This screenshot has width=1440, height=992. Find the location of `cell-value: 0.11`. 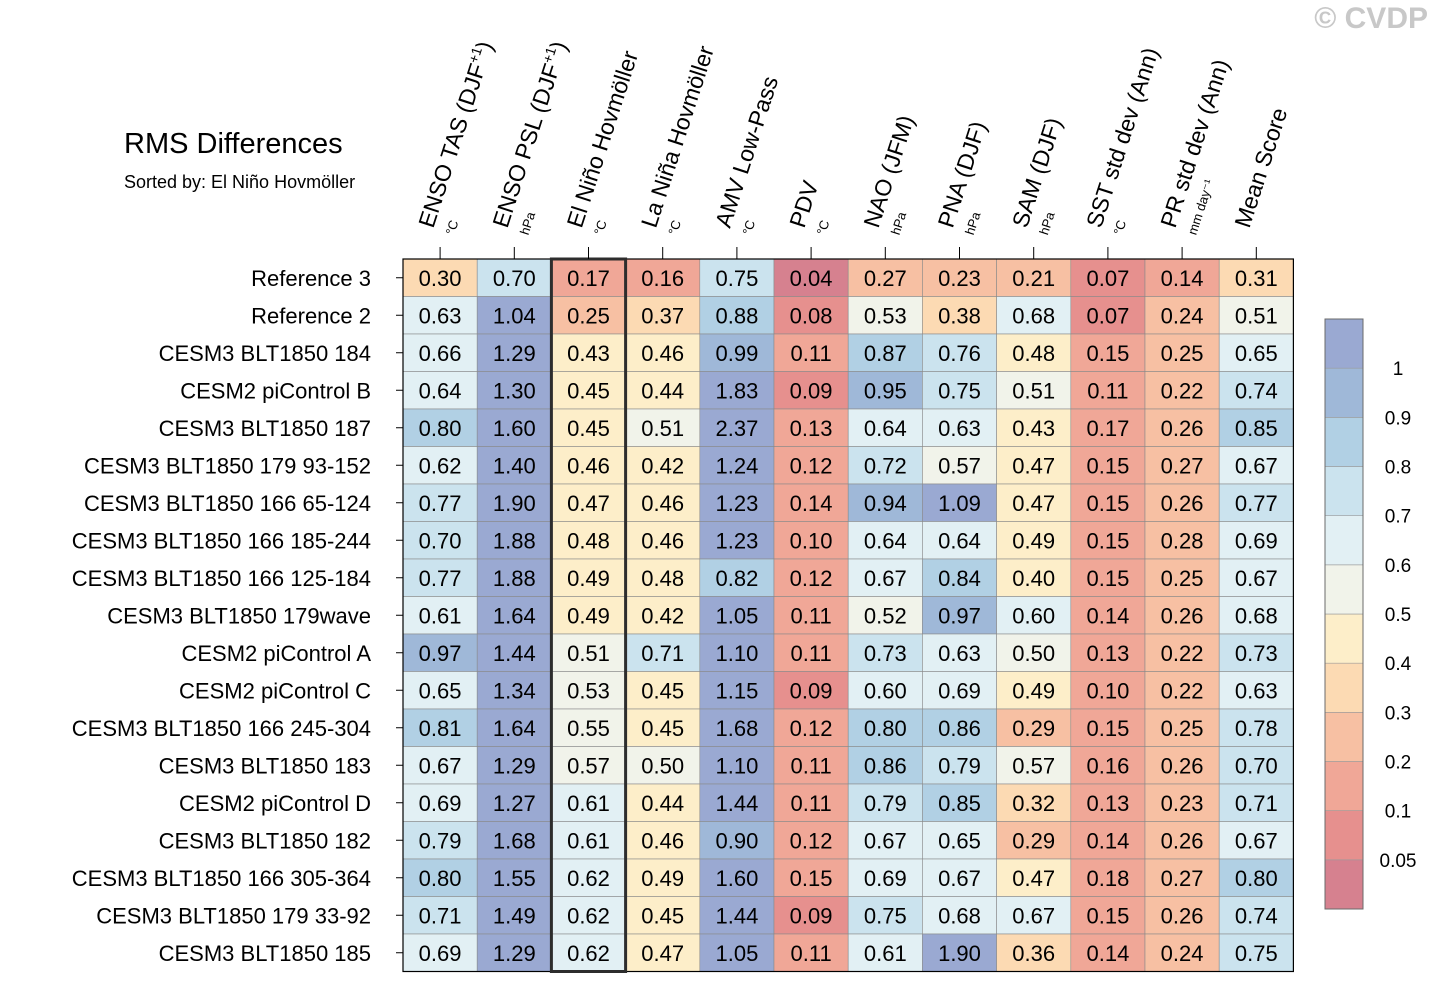

cell-value: 0.11 is located at coordinates (811, 353).